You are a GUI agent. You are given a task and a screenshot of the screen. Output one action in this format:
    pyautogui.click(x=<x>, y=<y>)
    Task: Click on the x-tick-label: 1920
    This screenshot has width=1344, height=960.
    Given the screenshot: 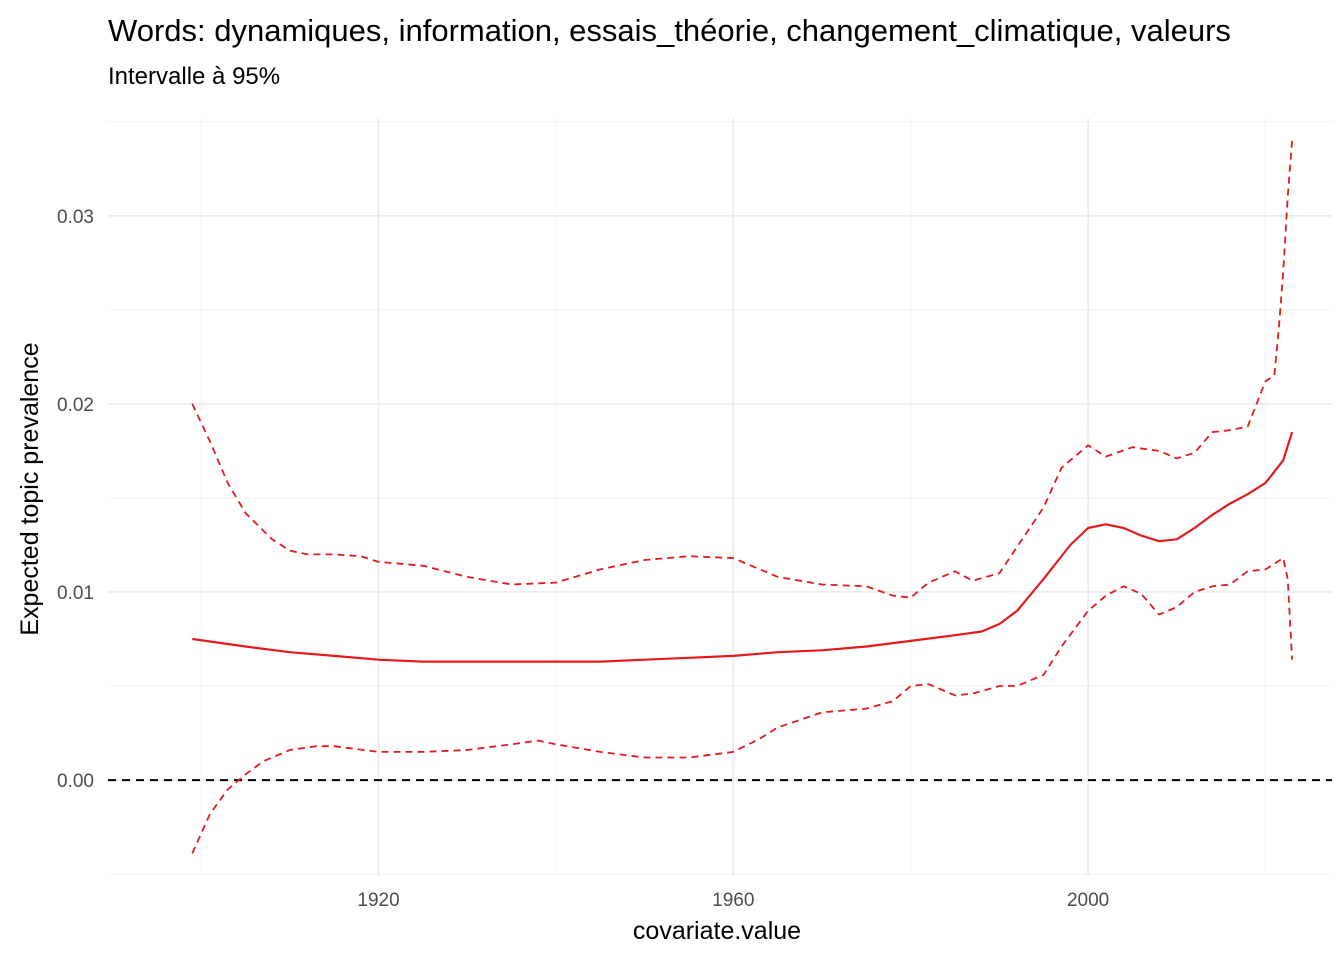 What is the action you would take?
    pyautogui.click(x=378, y=900)
    